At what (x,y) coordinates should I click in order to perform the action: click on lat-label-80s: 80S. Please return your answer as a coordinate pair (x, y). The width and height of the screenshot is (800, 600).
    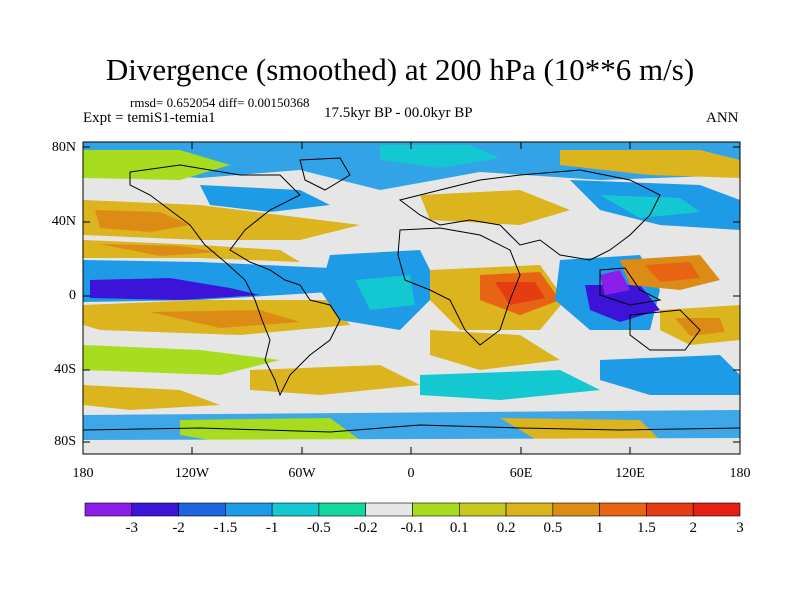
    Looking at the image, I should click on (65, 441).